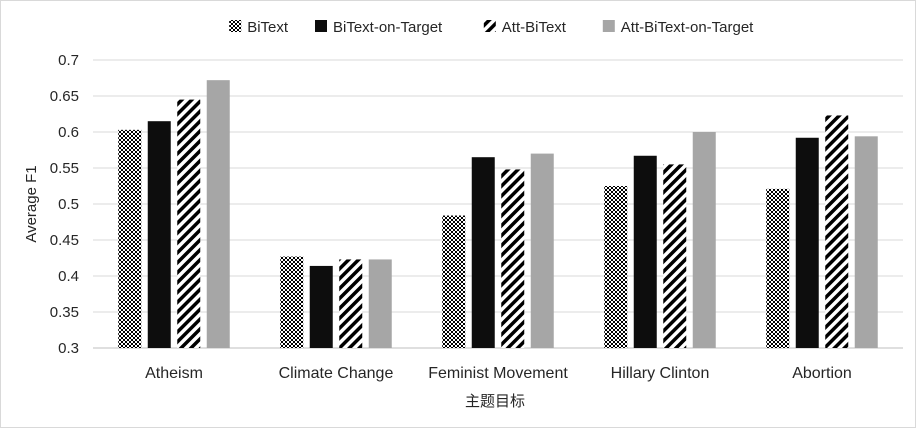 This screenshot has width=916, height=432. Describe the element at coordinates (64, 240) in the screenshot. I see `y-tick-label: 0.45` at that location.